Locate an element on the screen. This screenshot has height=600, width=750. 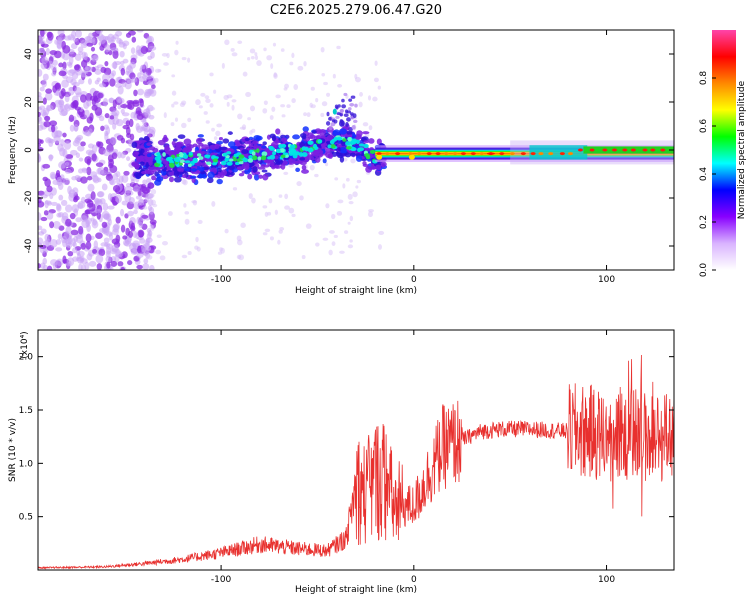
snr-unit: (x10⁴) is located at coordinates (25, 344).